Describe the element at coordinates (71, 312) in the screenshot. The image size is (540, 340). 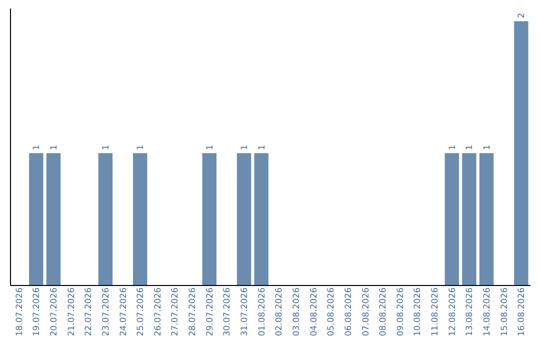
I see `x-tick-label: 21.07.2026` at that location.